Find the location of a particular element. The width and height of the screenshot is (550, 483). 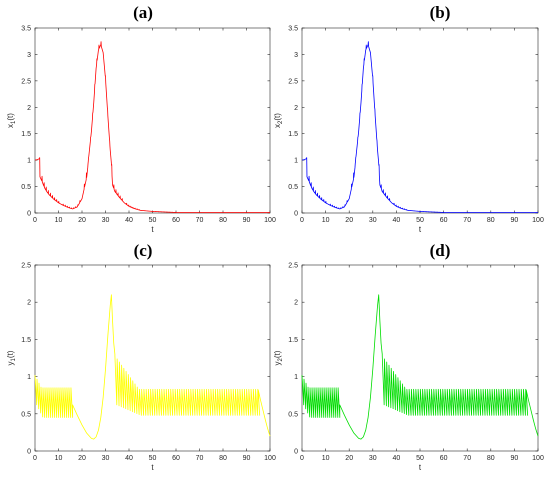

series-line-d is located at coordinates (420, 367).